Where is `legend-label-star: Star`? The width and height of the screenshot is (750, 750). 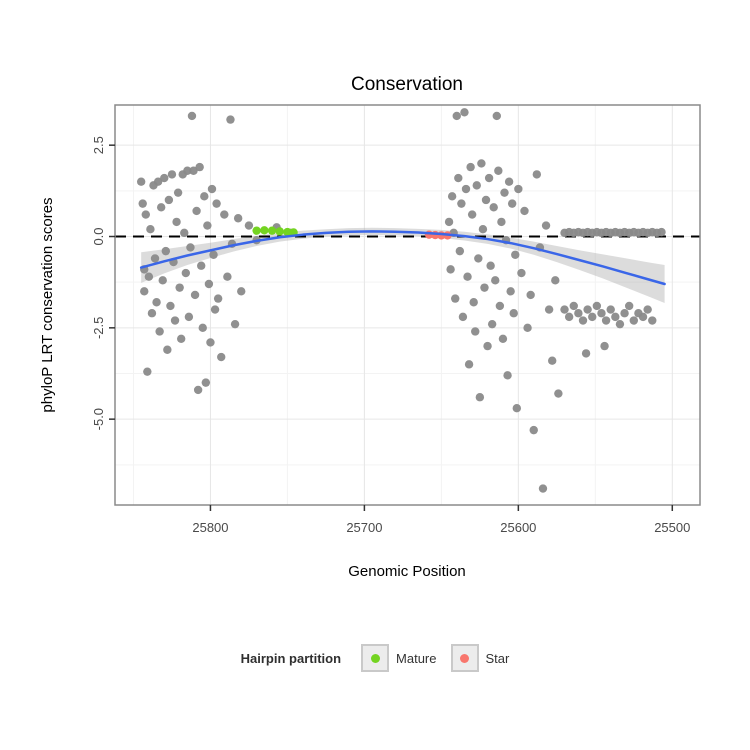
legend-label-star: Star is located at coordinates (497, 658).